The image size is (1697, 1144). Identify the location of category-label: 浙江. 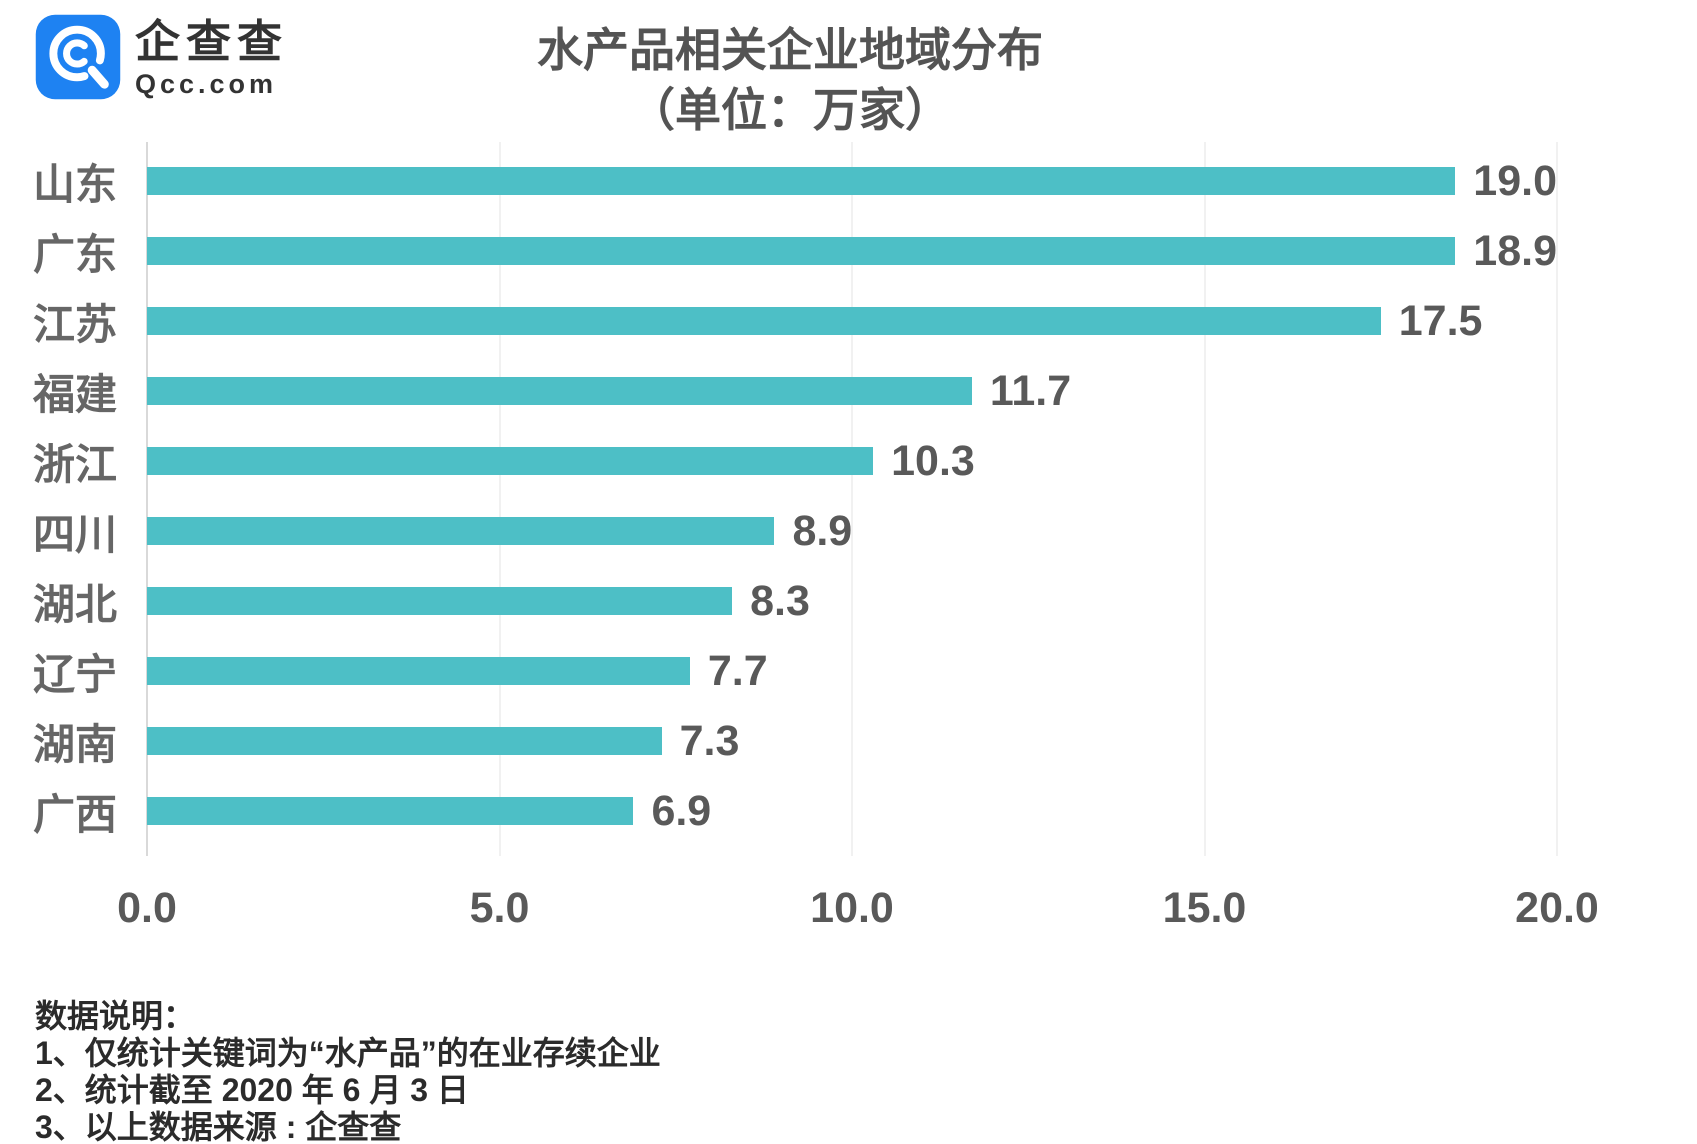
(74, 464).